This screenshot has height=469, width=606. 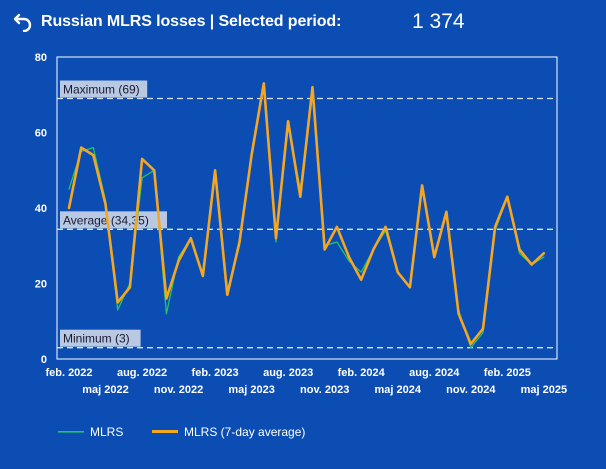 I want to click on total-value: 1 374, so click(x=438, y=21).